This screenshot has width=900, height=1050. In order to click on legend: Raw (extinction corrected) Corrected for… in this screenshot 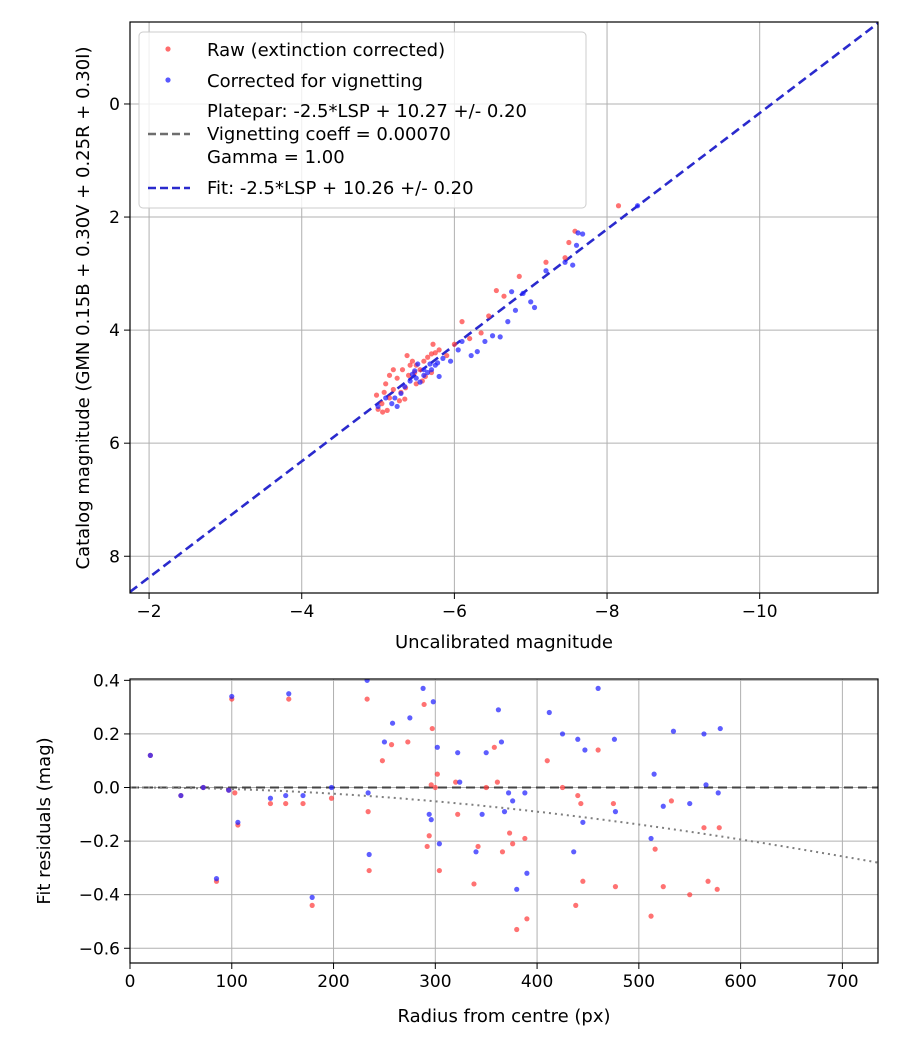, I will do `click(362, 120)`.